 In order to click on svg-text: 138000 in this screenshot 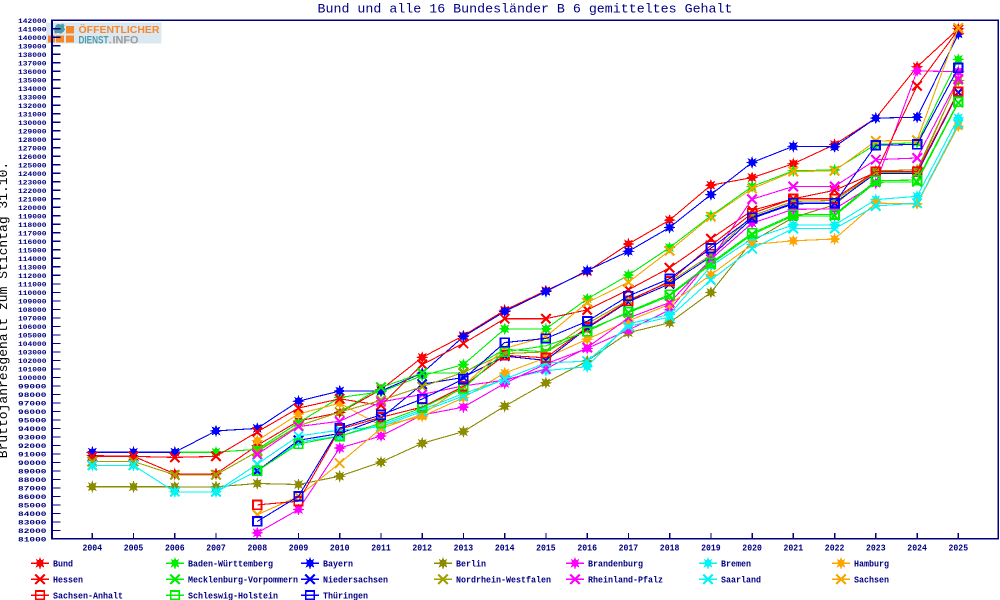, I will do `click(32, 56)`.